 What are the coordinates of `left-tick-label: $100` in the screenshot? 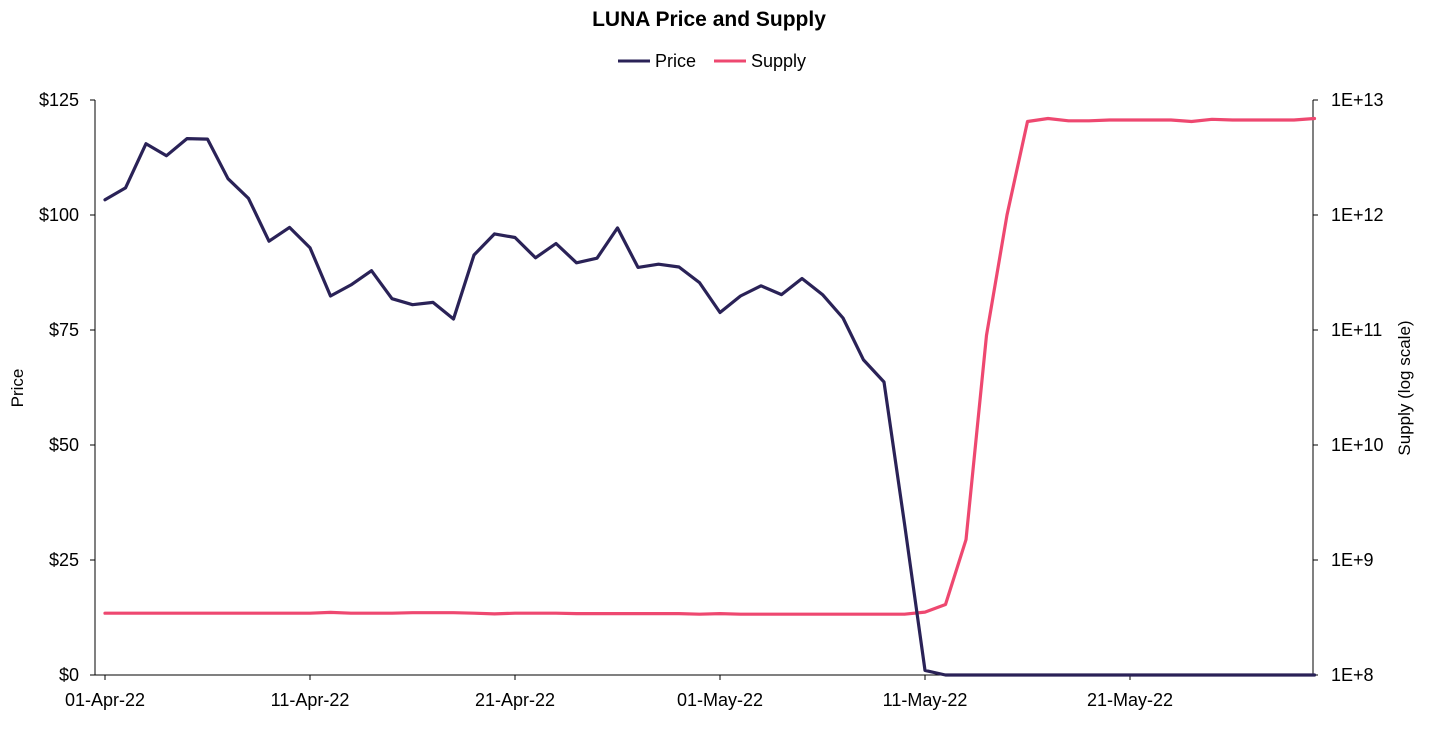 It's located at (59, 215).